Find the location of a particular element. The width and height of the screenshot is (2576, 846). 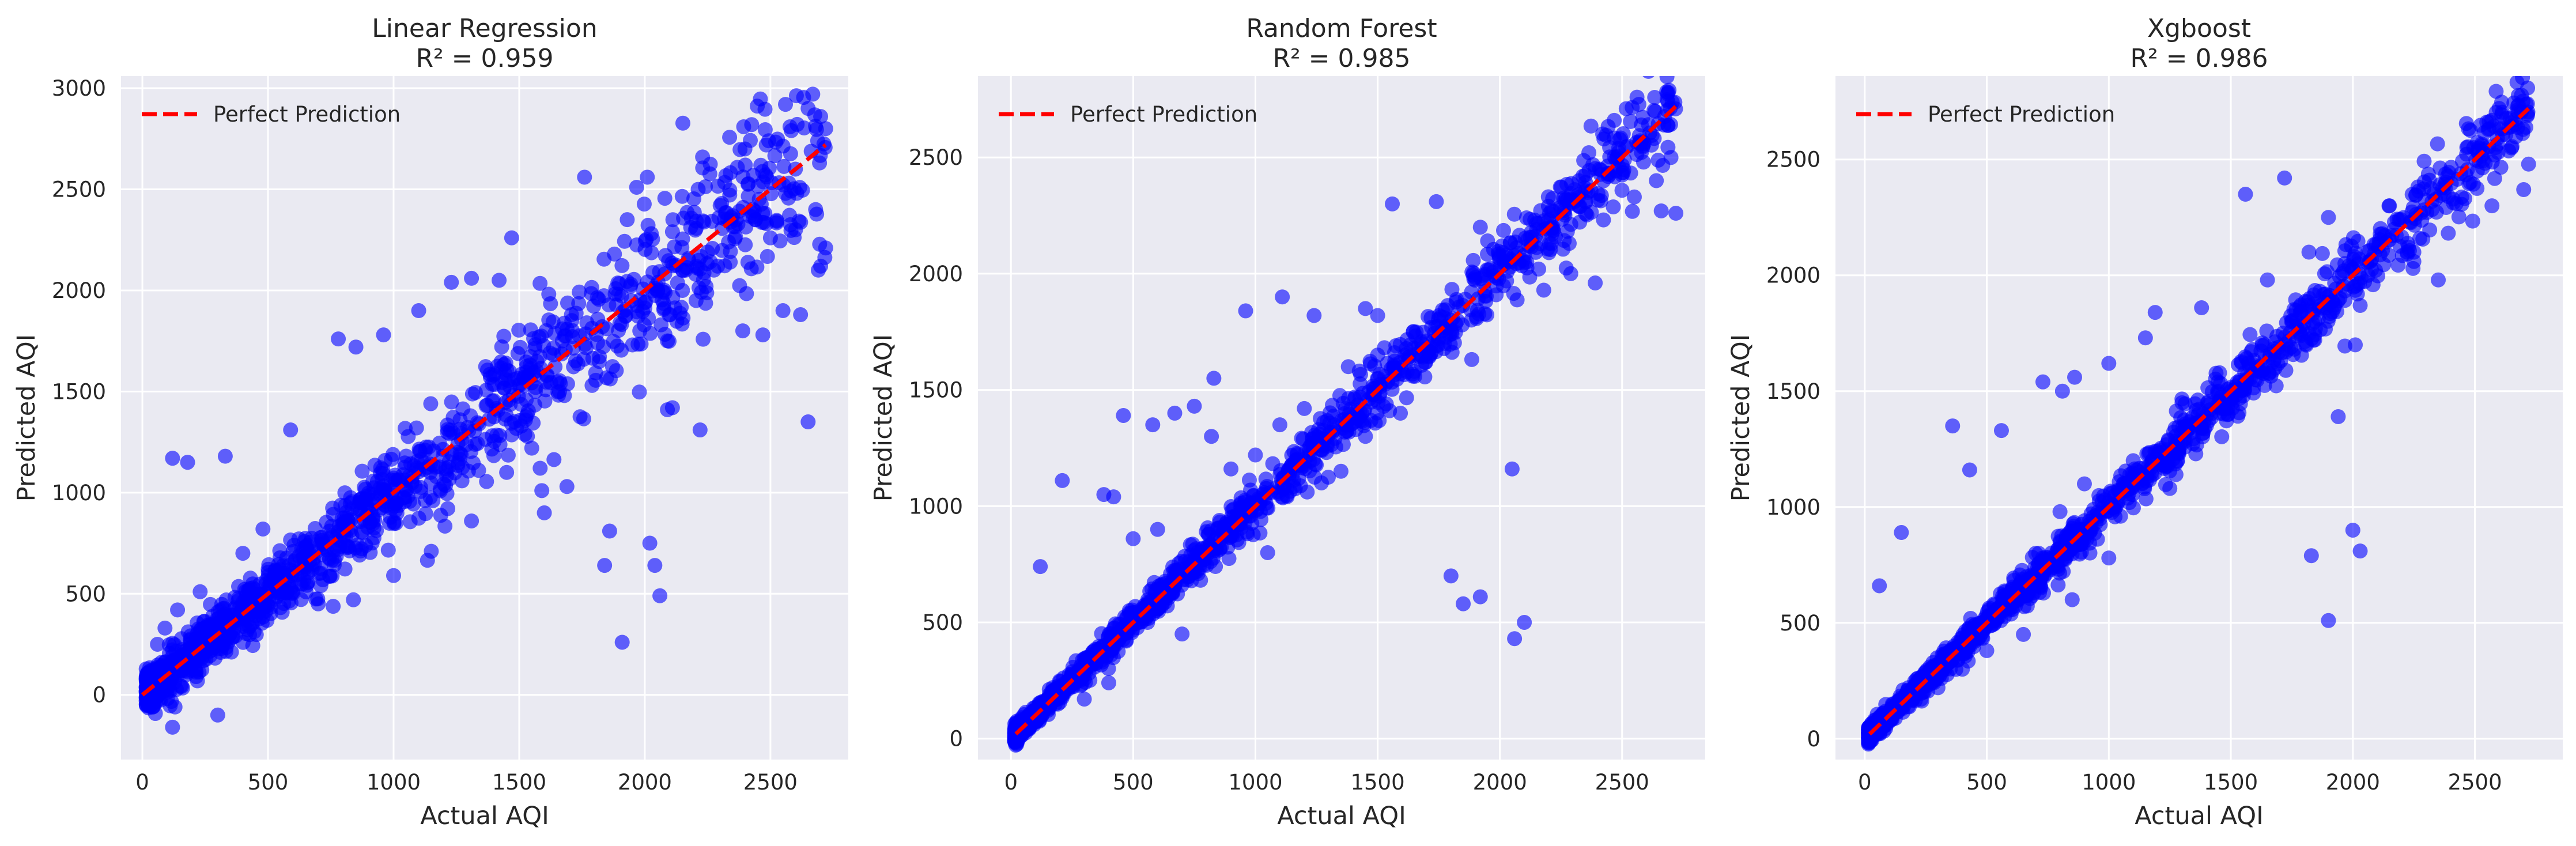

legend-label: Perfect Prediction is located at coordinates (307, 115).